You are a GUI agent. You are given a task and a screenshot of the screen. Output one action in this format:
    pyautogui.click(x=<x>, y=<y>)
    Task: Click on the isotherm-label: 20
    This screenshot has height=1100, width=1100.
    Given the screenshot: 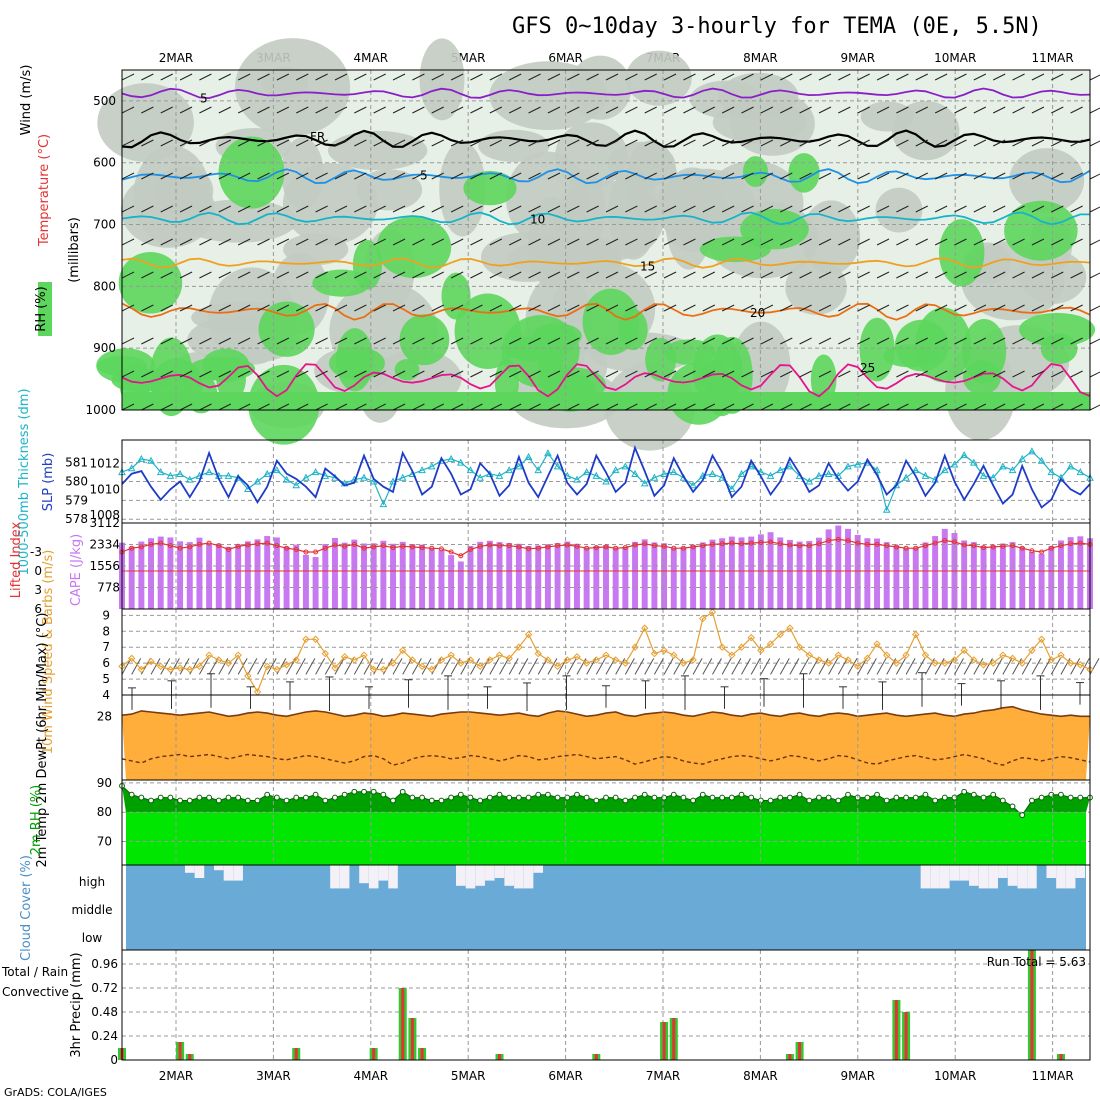 What is the action you would take?
    pyautogui.click(x=757, y=313)
    